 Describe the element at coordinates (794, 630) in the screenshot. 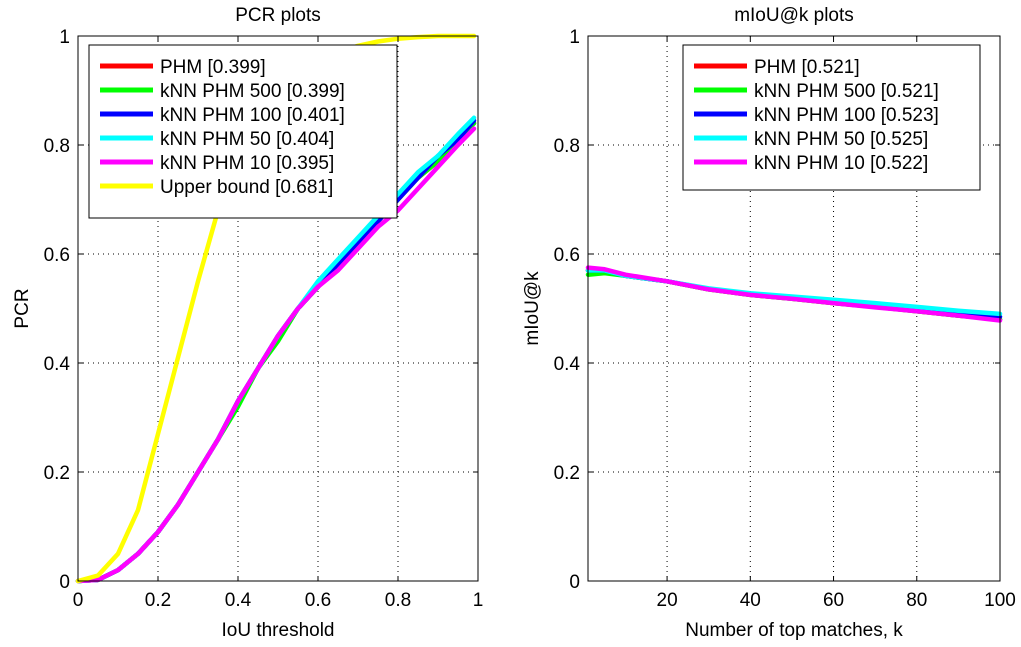

I see `x-axis-label: Number of top matches, k` at that location.